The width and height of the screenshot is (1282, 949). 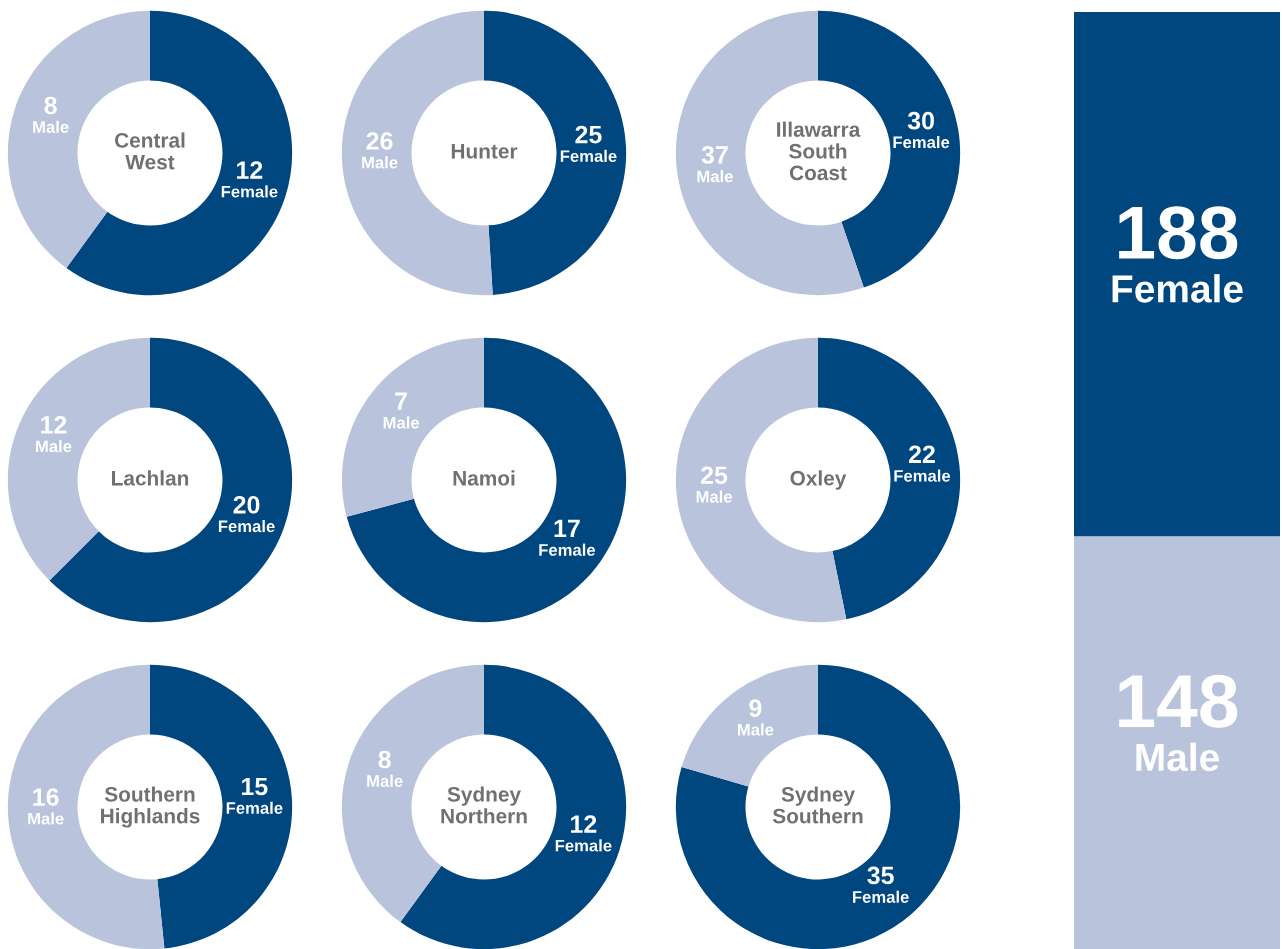 I want to click on data-label: 9, so click(x=755, y=708).